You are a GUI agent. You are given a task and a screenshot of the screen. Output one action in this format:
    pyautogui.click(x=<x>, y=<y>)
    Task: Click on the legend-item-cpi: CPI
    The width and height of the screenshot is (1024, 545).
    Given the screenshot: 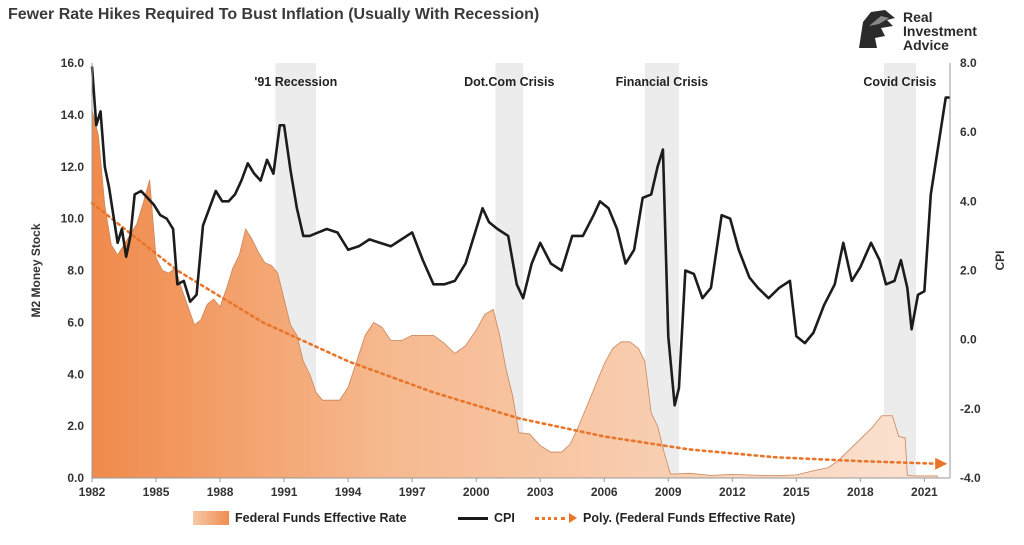 What is the action you would take?
    pyautogui.click(x=486, y=518)
    